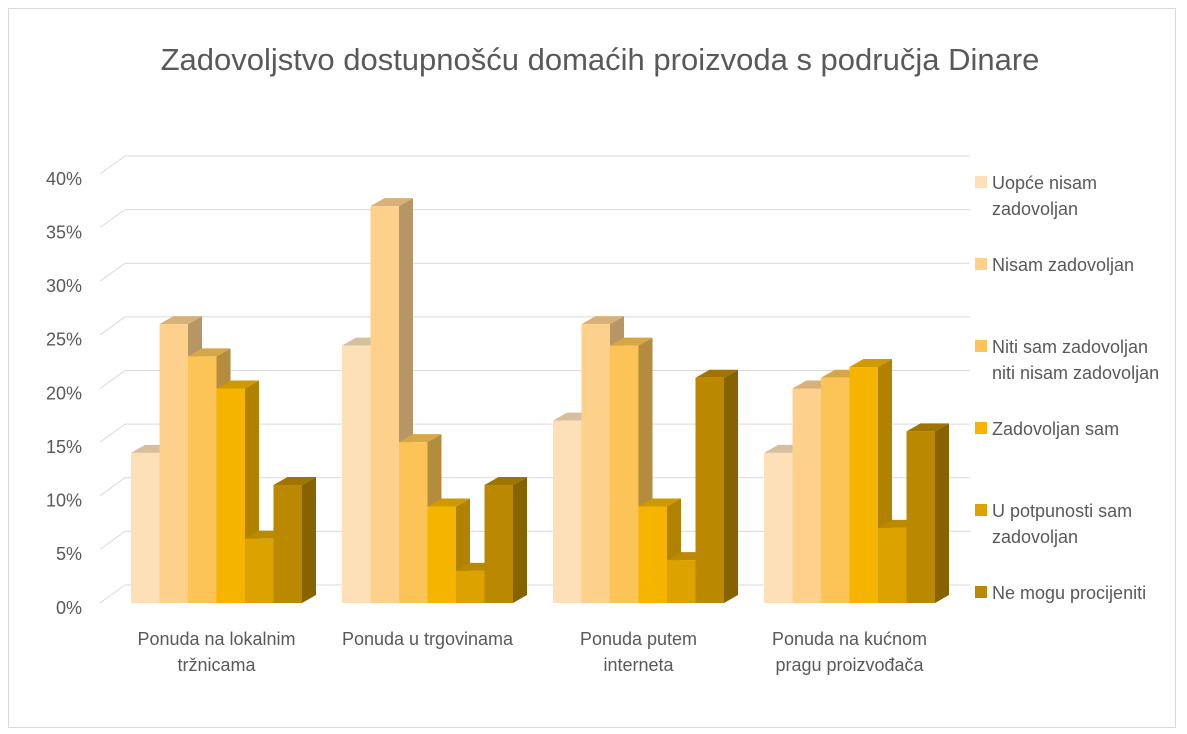 This screenshot has width=1187, height=734. What do you see at coordinates (849, 652) in the screenshot?
I see `x-tick-label: Ponuda na kućnom pragu proizvođača` at bounding box center [849, 652].